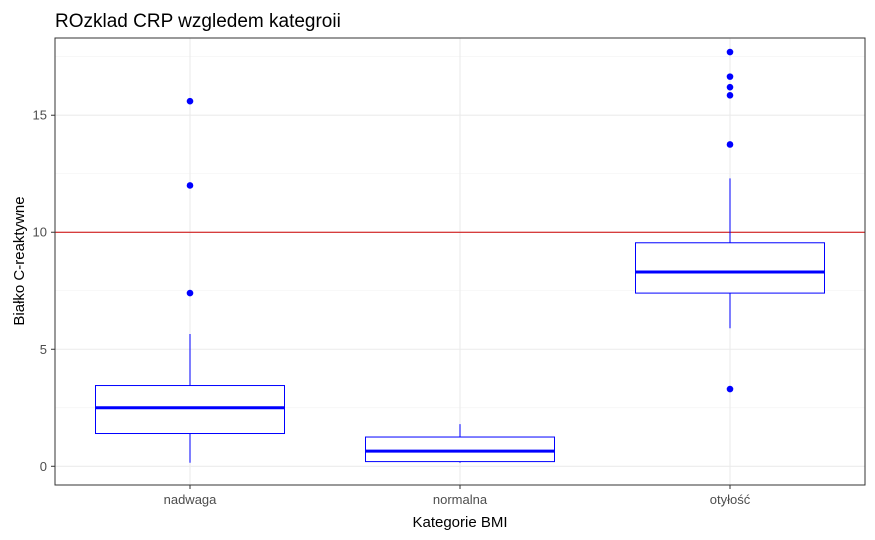 The height and width of the screenshot is (540, 875). What do you see at coordinates (459, 522) in the screenshot?
I see `x-axis-title: Kategorie BMI` at bounding box center [459, 522].